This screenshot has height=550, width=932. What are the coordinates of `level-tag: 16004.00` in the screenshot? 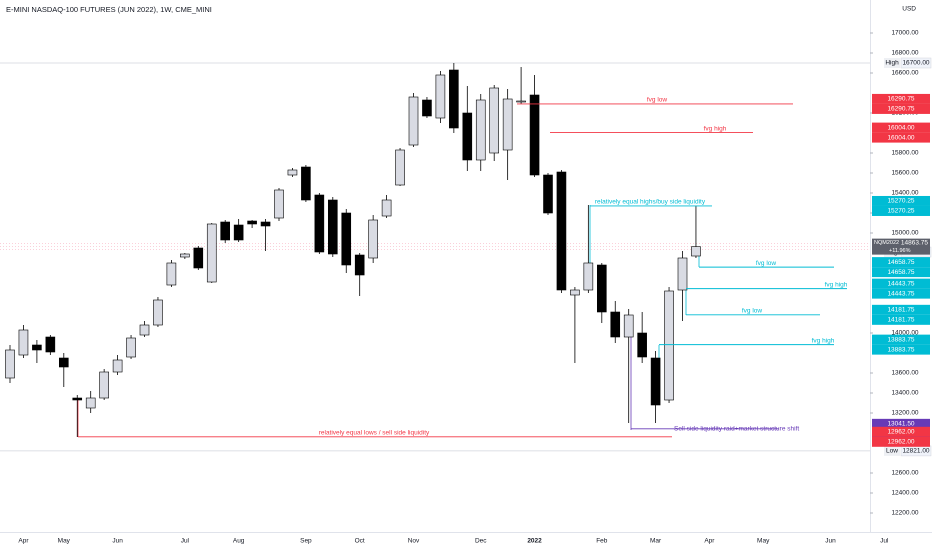 It's located at (900, 137).